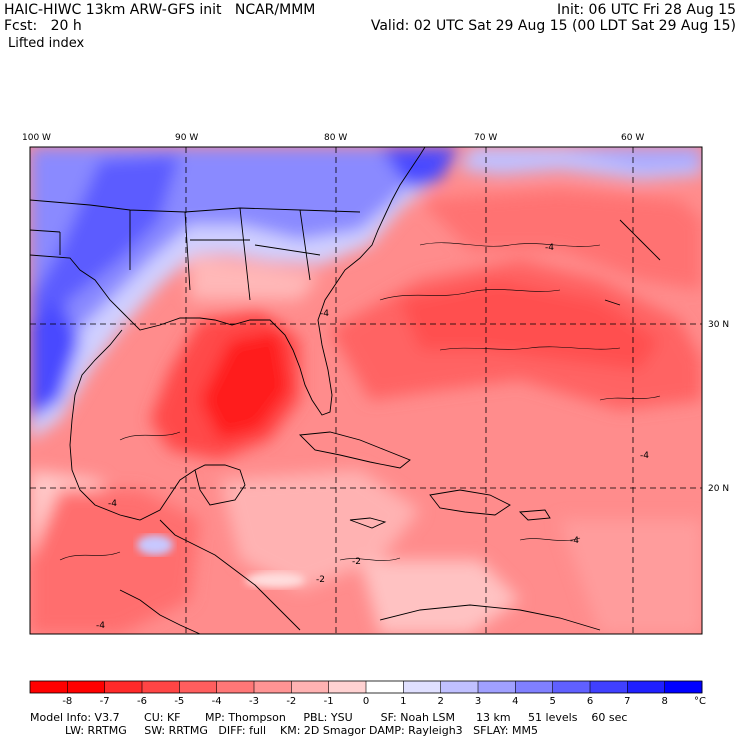  What do you see at coordinates (366, 701) in the screenshot?
I see `colorbar-tick-label: 0` at bounding box center [366, 701].